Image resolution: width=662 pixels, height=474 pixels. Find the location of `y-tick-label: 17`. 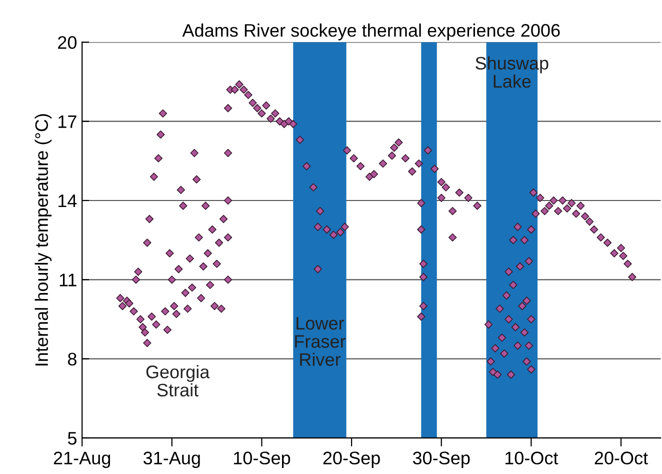

y-tick-label: 17 is located at coordinates (67, 121).